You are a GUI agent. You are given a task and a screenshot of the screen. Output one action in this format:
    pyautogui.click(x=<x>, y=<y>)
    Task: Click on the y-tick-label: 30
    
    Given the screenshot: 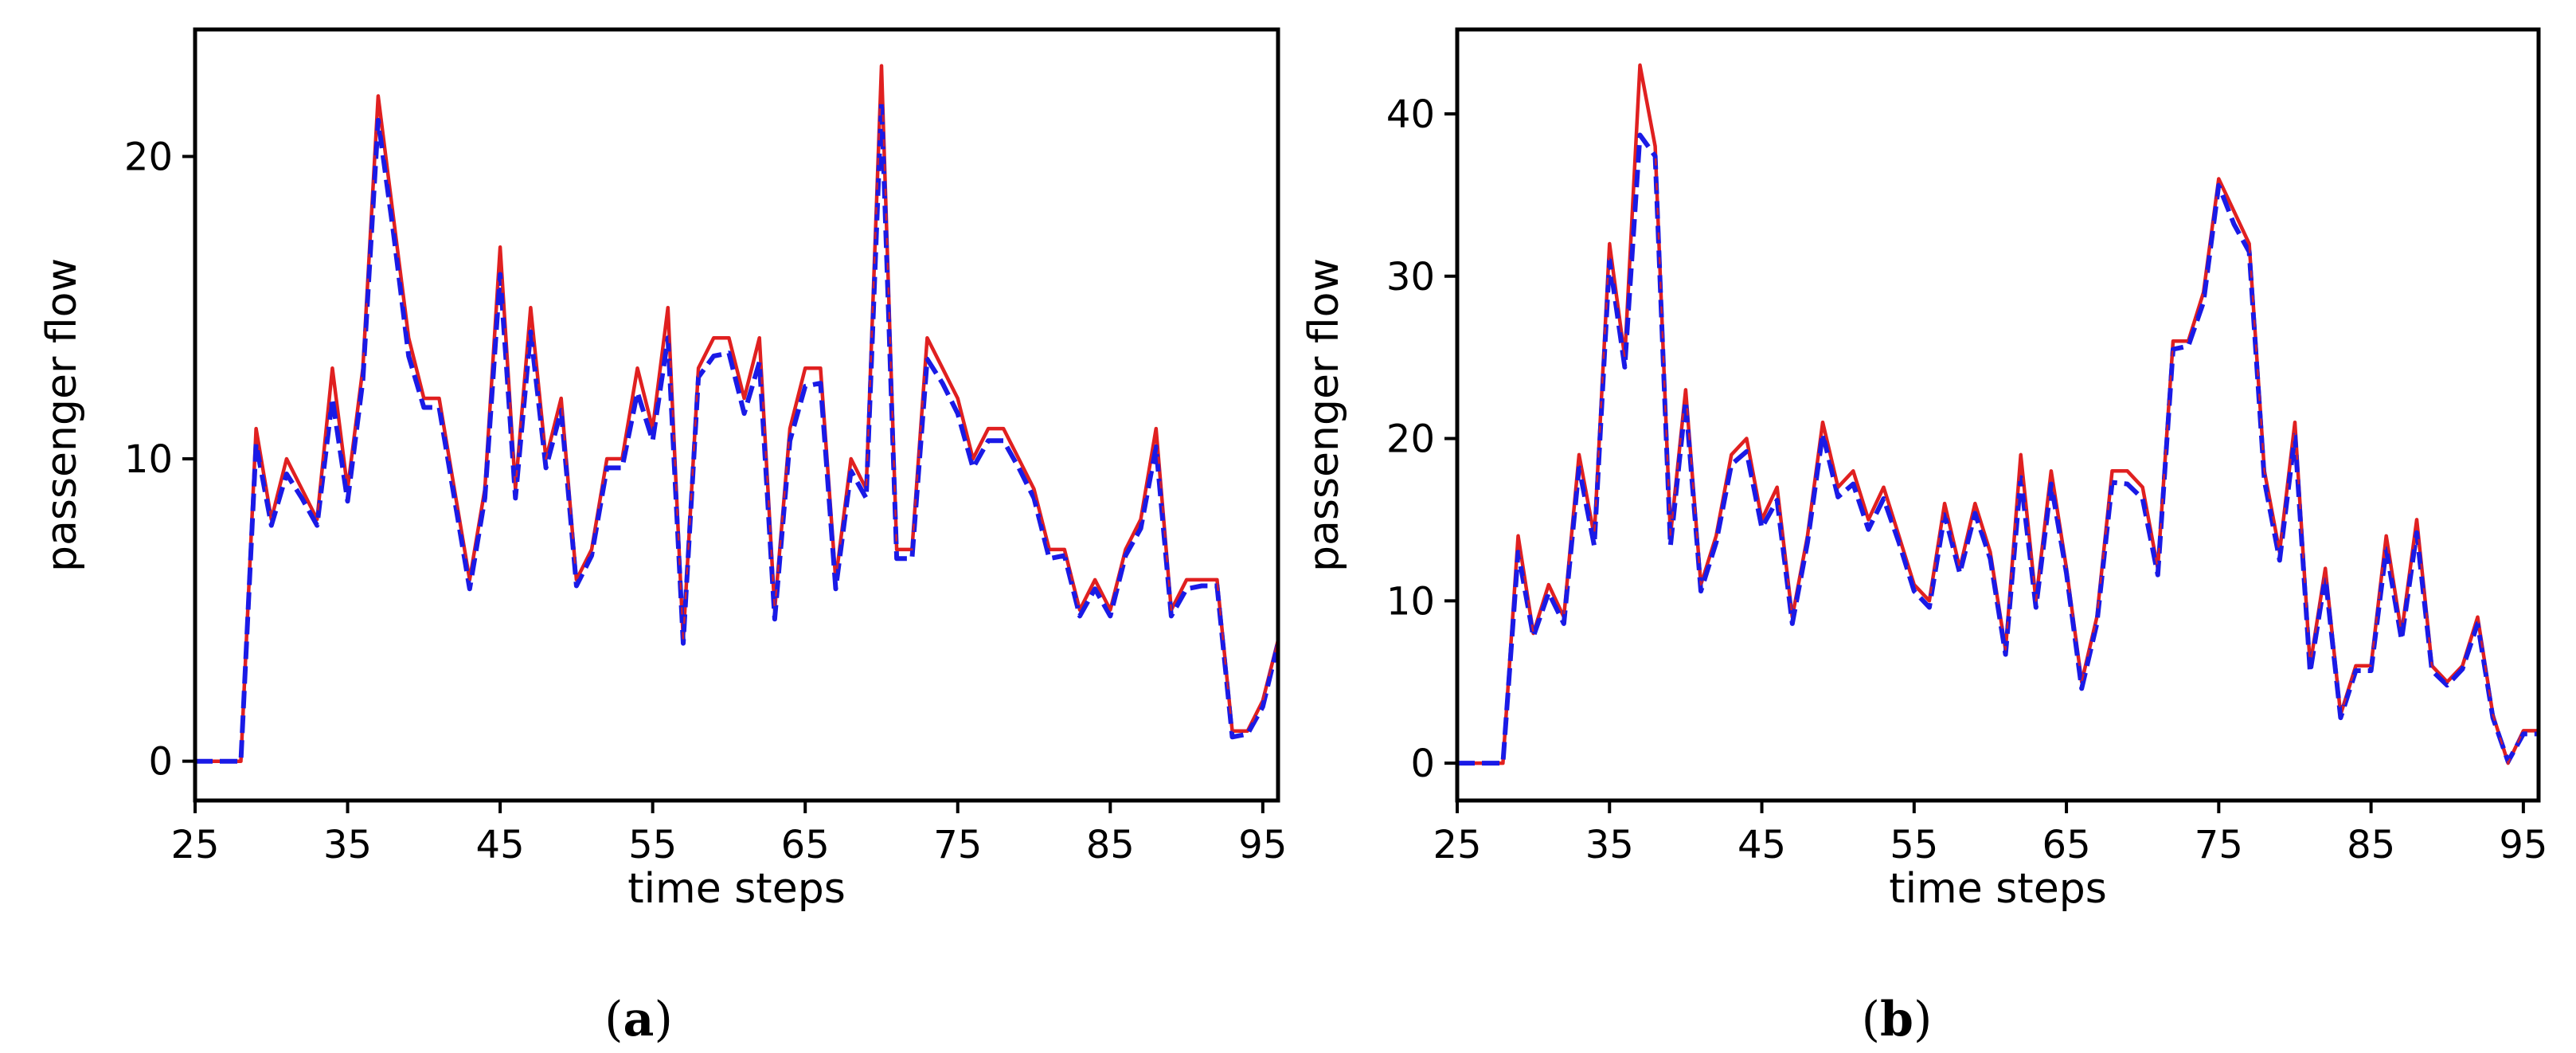 What is the action you would take?
    pyautogui.click(x=1410, y=277)
    